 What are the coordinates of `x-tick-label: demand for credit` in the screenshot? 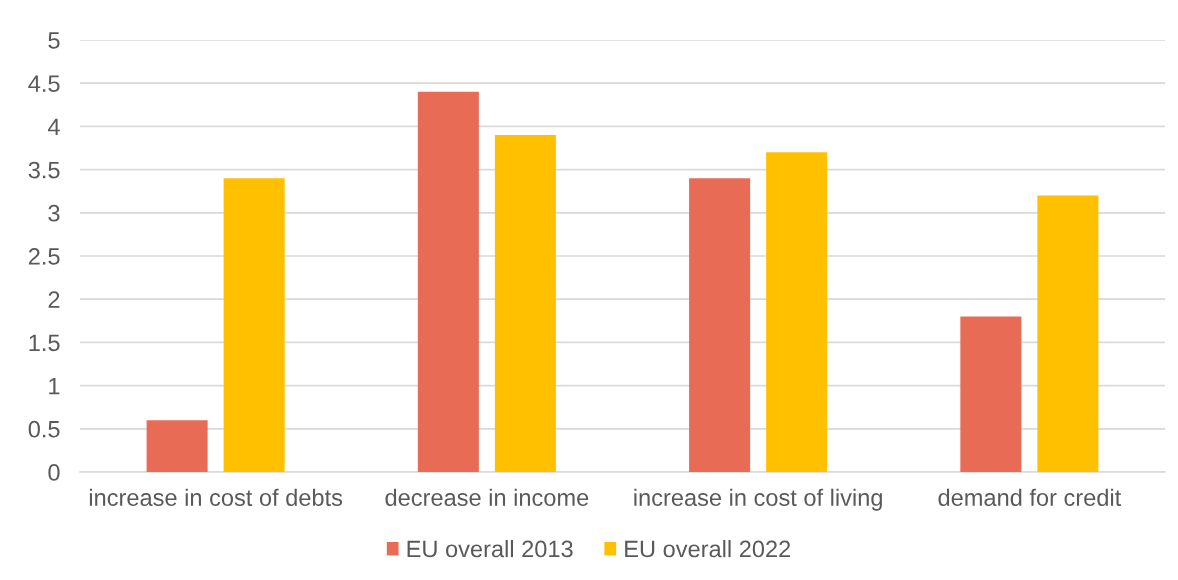 It's located at (1030, 497).